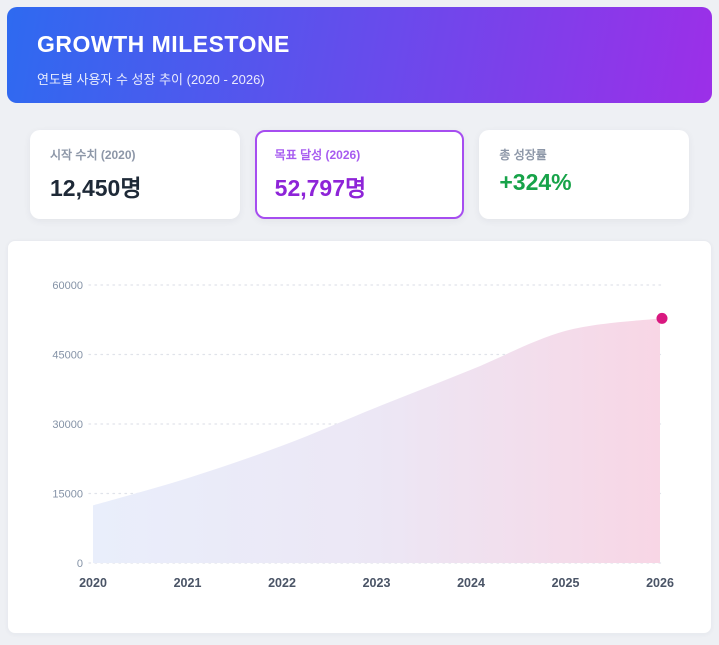 Image resolution: width=719 pixels, height=645 pixels. I want to click on goal-value-card: 목표 달성 (2026) 52,797명, so click(359, 174).